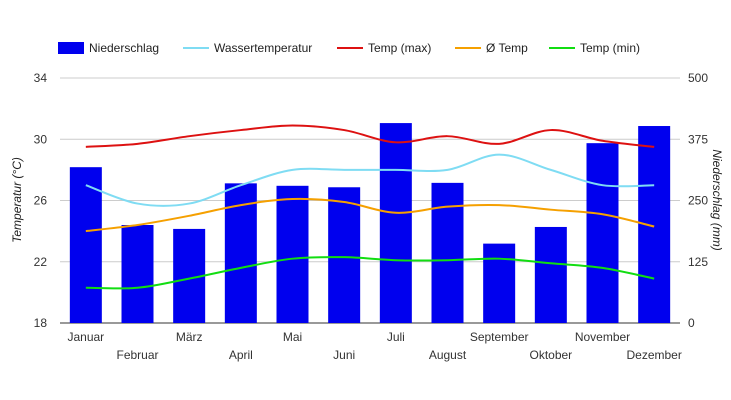  Describe the element at coordinates (698, 262) in the screenshot. I see `right-tick-label: 125` at that location.